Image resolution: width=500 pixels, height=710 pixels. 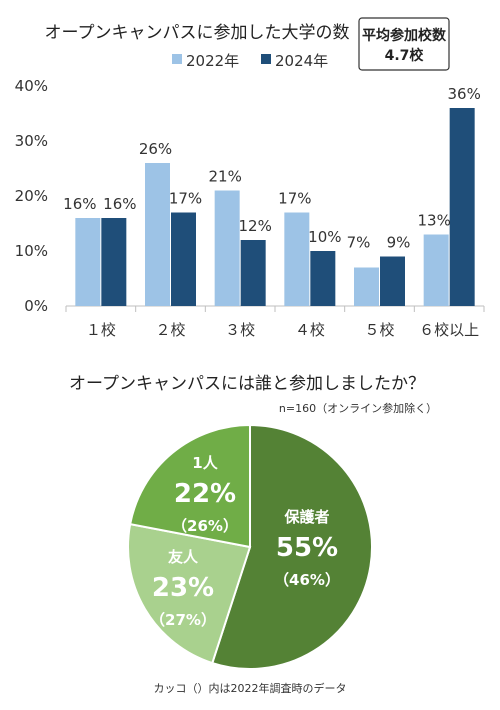 I want to click on data-label-2024: 17%, so click(x=185, y=199).